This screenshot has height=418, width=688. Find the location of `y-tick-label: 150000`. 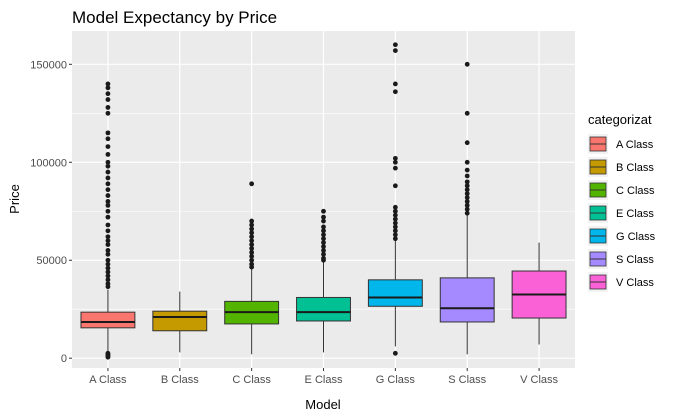

y-tick-label: 150000 is located at coordinates (48, 65).